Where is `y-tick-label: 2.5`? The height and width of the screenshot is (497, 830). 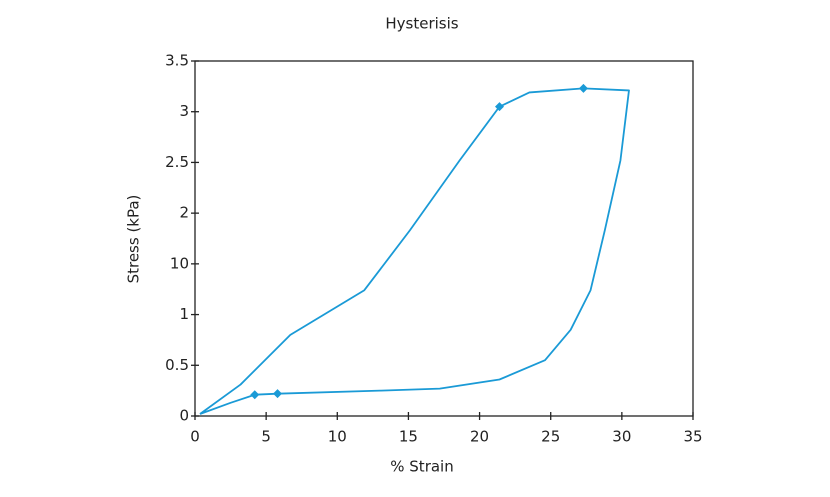 y-tick-label: 2.5 is located at coordinates (177, 162).